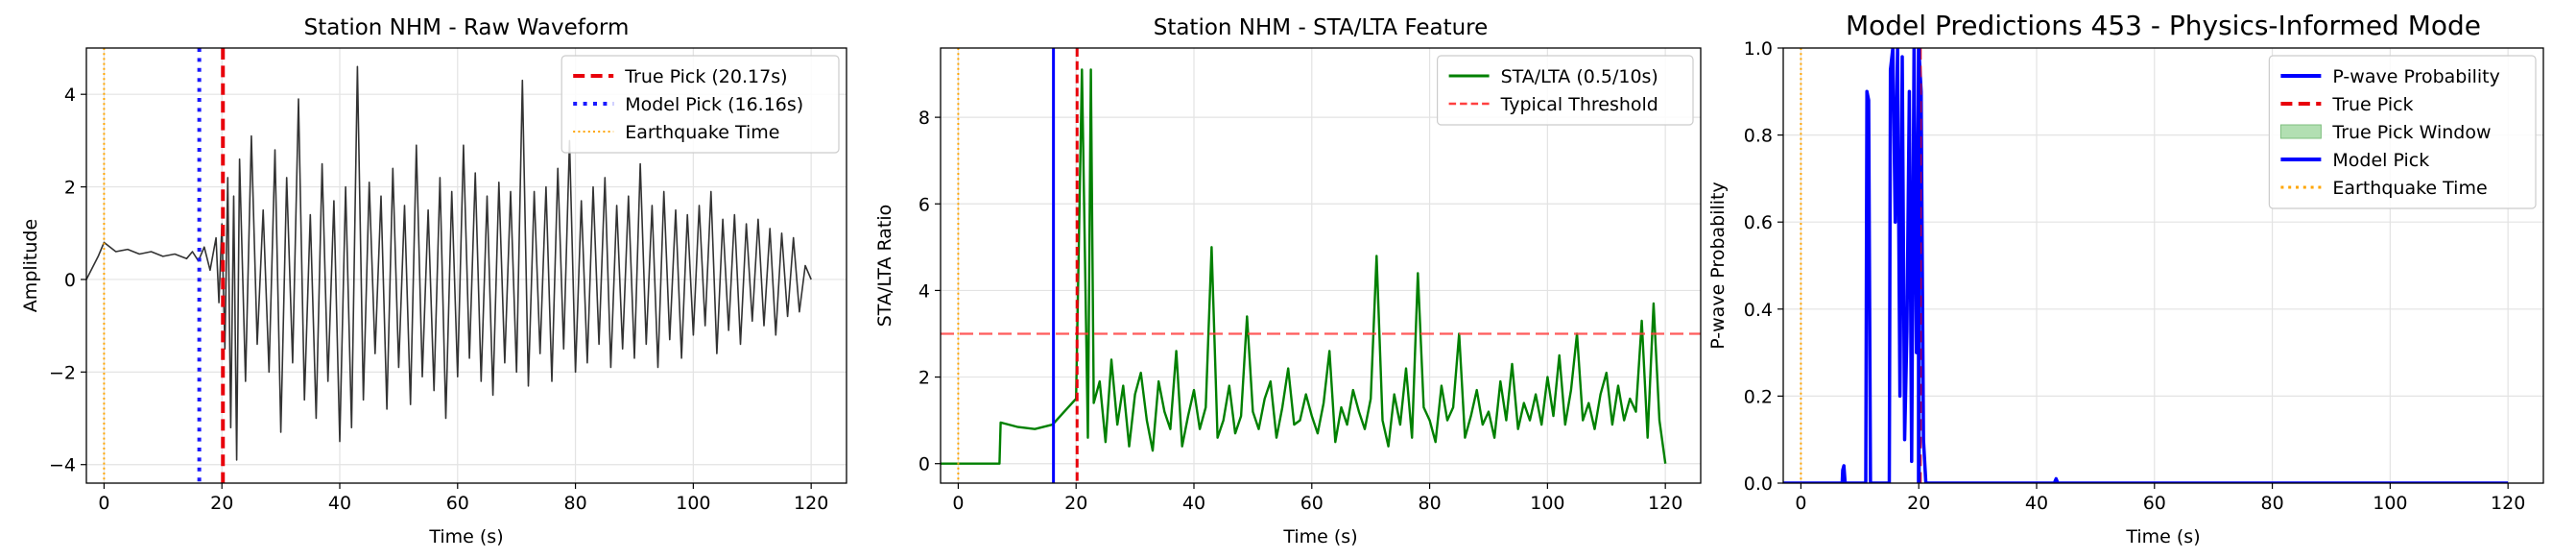  What do you see at coordinates (2411, 132) in the screenshot?
I see `legend-label: True Pick Window` at bounding box center [2411, 132].